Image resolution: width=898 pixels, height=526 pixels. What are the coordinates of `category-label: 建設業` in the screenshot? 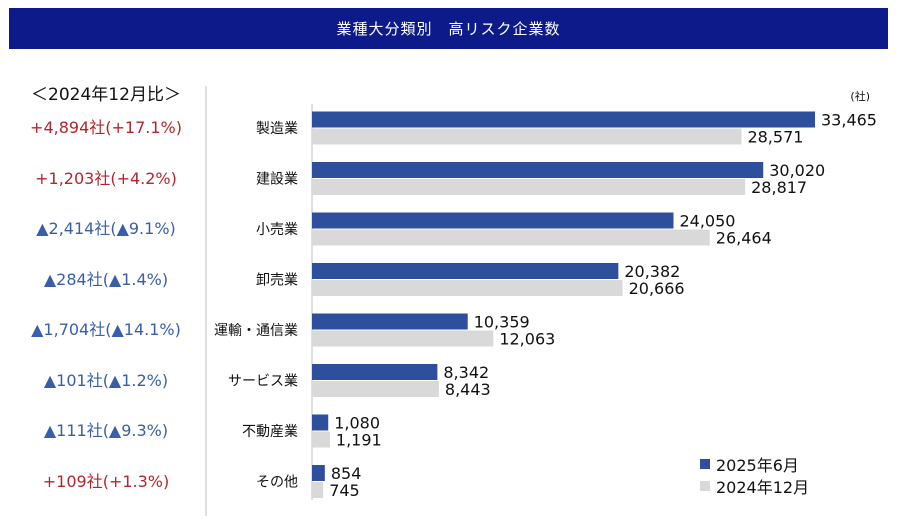 It's located at (277, 180).